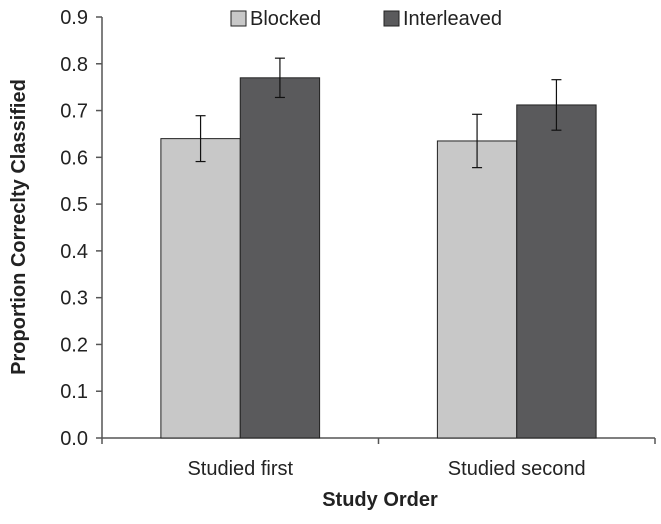  I want to click on x-axis: Studied first Studied second, so click(378, 458).